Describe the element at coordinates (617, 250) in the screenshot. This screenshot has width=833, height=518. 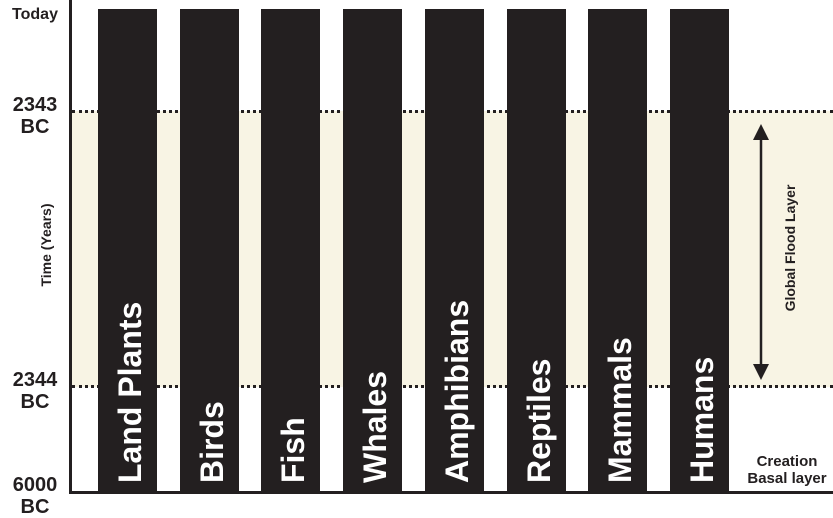
I see `column-mammals: Mammals` at that location.